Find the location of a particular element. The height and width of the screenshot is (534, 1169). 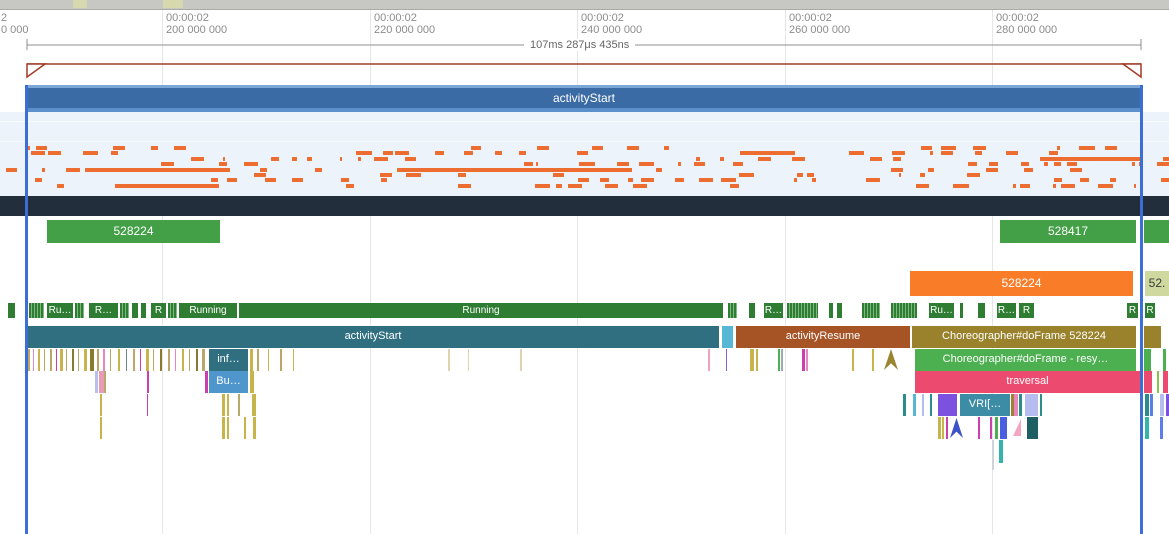

flame-slice-labeled: traversal is located at coordinates (1027, 382).